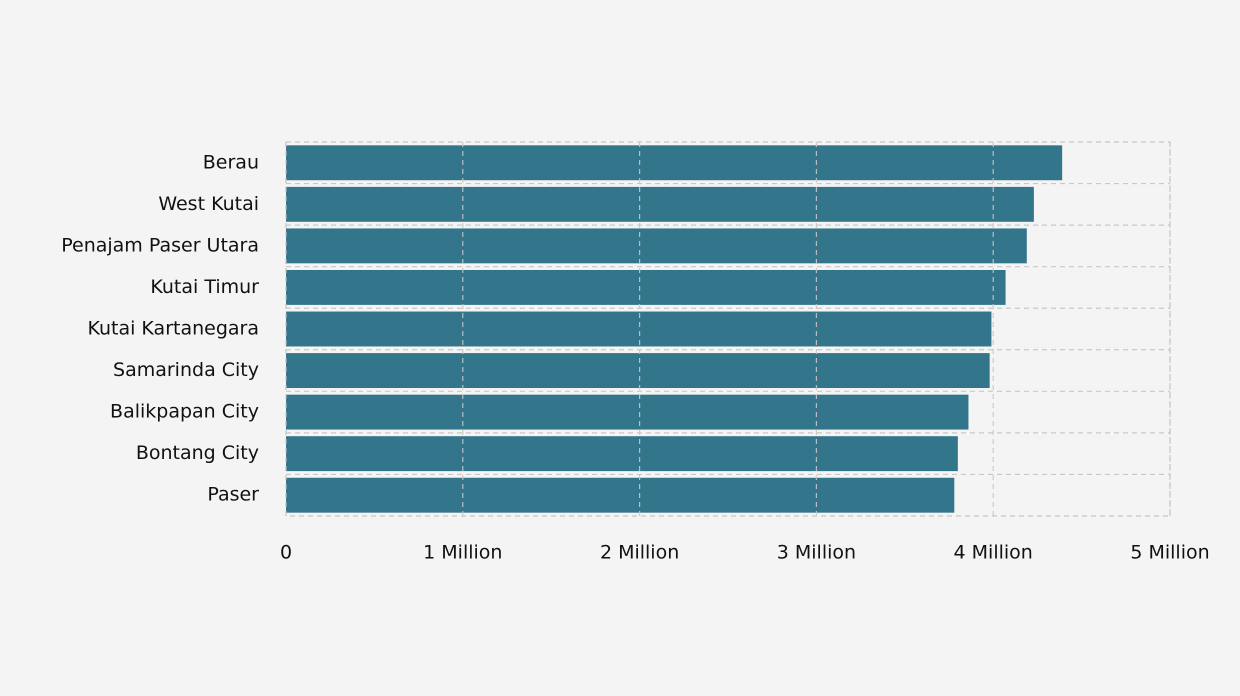  Describe the element at coordinates (816, 553) in the screenshot. I see `x-tick-label: 3 Million` at that location.